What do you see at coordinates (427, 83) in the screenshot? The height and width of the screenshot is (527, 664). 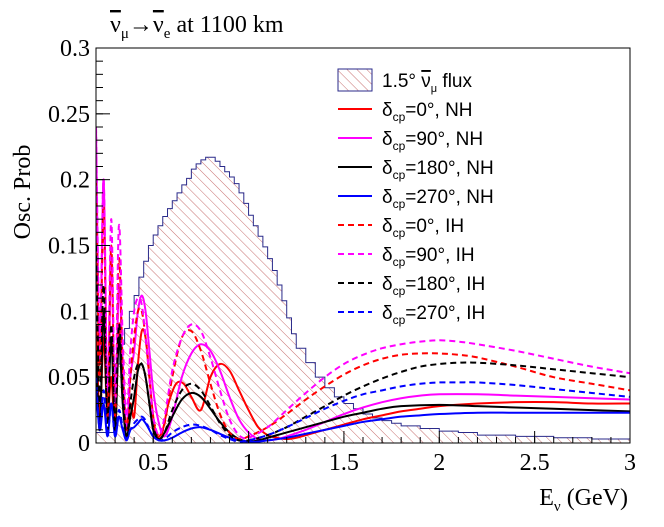 I see `legend-flux-label: 1.5° νμ flux` at bounding box center [427, 83].